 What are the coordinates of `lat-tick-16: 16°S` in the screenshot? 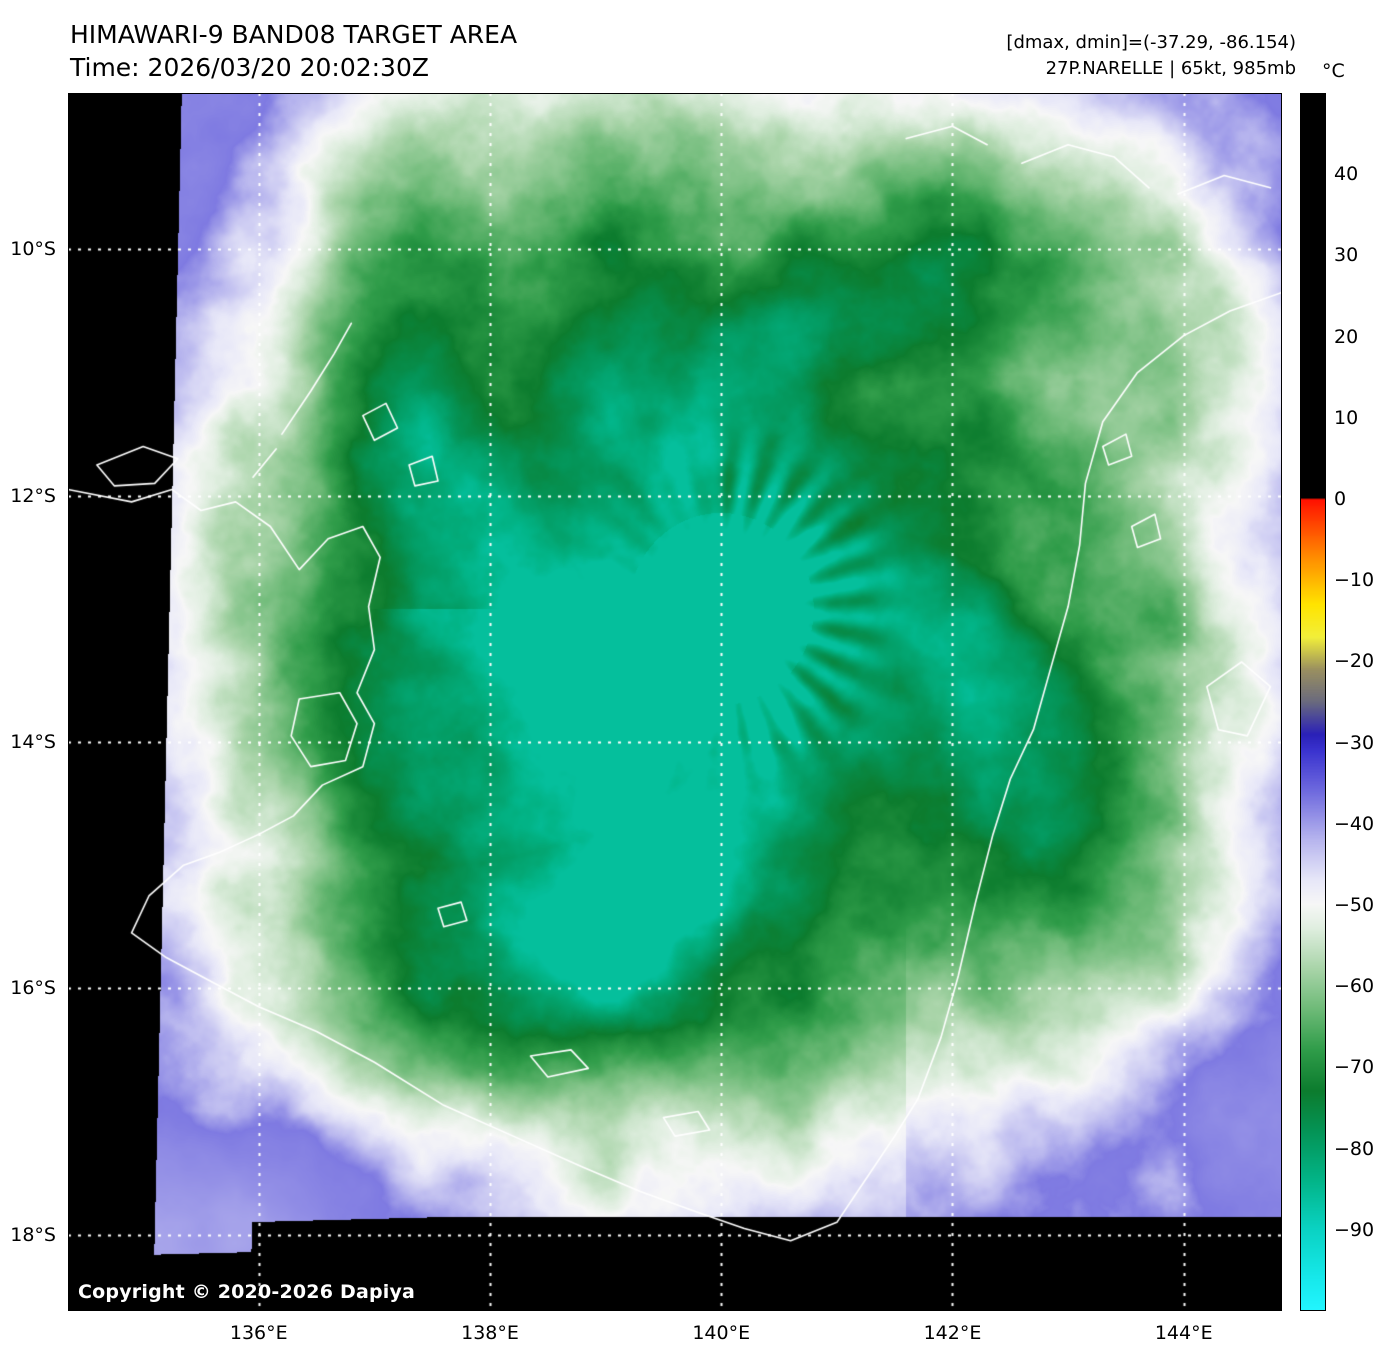 It's located at (33, 988).